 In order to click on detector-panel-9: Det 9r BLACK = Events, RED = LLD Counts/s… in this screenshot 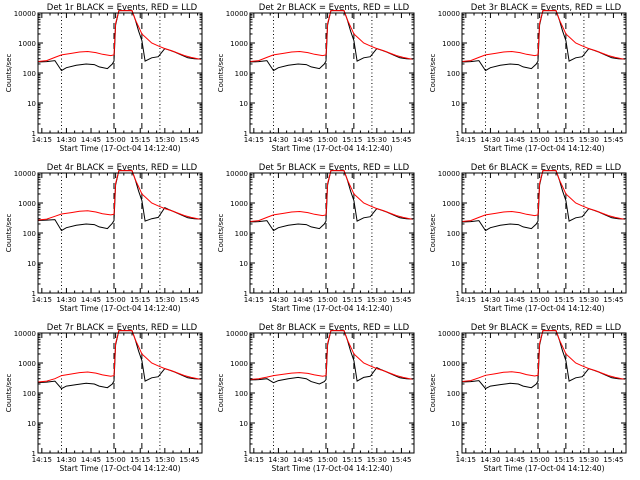, I will do `click(528, 398)`.